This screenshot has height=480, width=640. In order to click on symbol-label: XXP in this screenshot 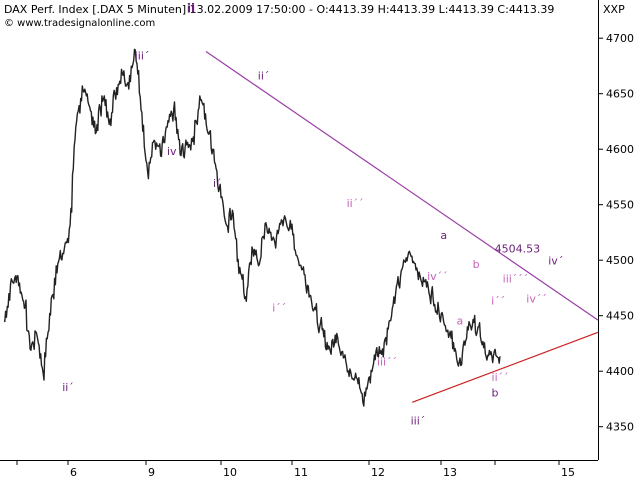, I will do `click(614, 9)`.